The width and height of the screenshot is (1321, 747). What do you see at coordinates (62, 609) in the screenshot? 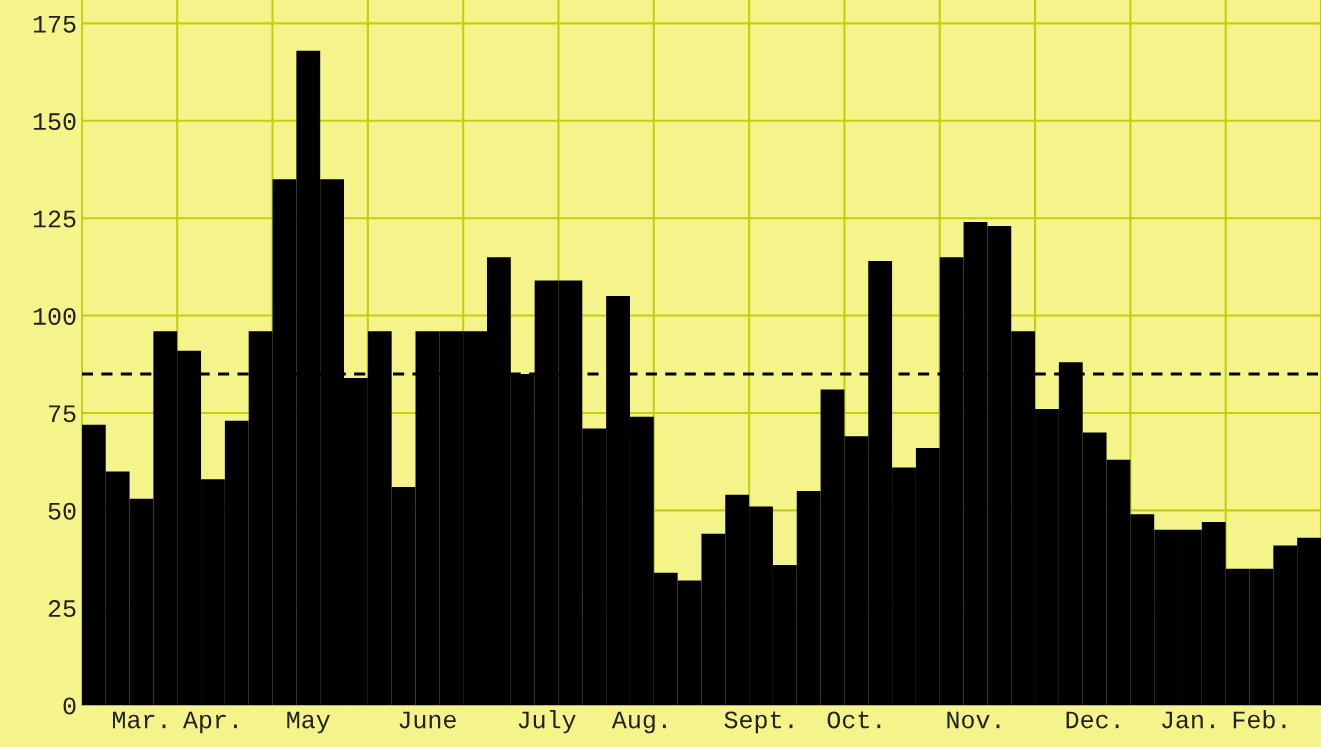
I see `y-tick-label: 25` at bounding box center [62, 609].